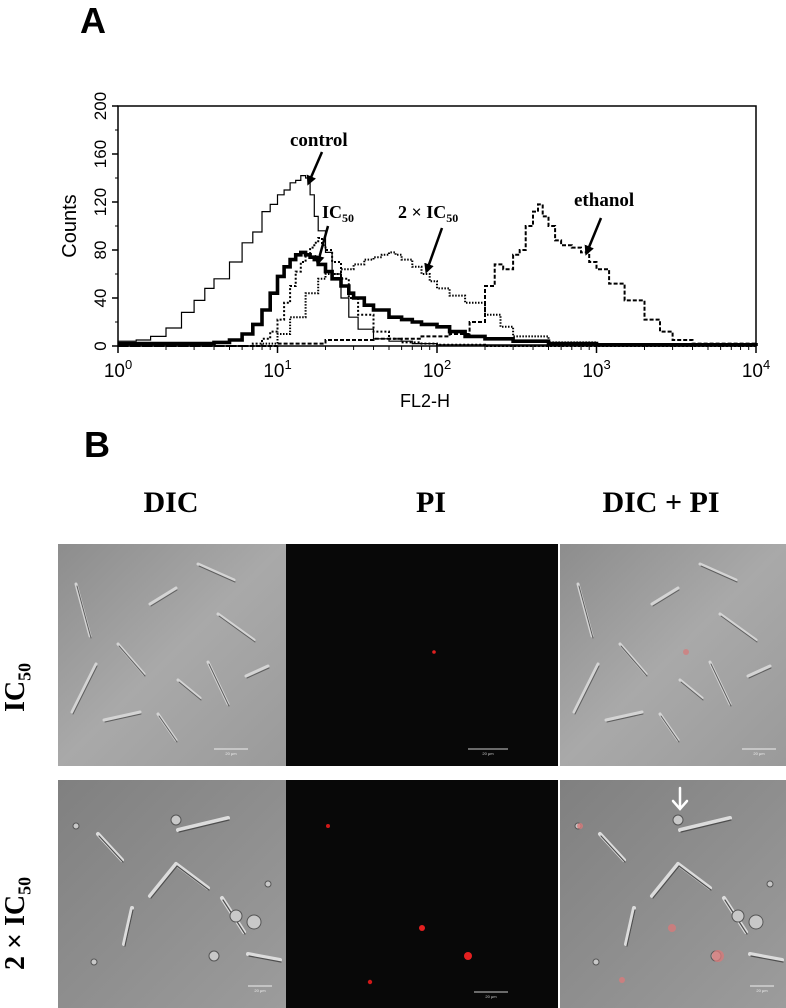 The height and width of the screenshot is (1008, 786). I want to click on row-label-ic50-sub: 50, so click(24, 671).